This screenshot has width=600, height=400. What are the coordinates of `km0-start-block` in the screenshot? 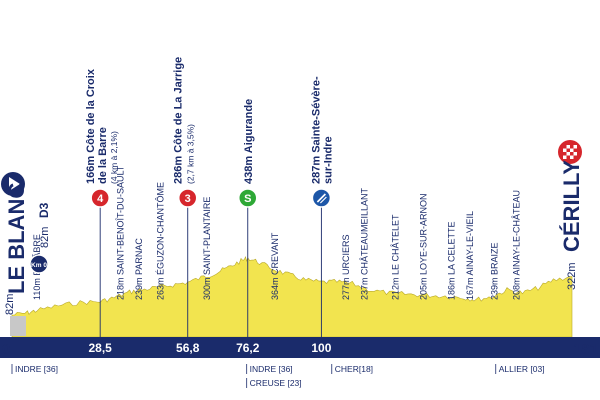 It's located at (18, 326).